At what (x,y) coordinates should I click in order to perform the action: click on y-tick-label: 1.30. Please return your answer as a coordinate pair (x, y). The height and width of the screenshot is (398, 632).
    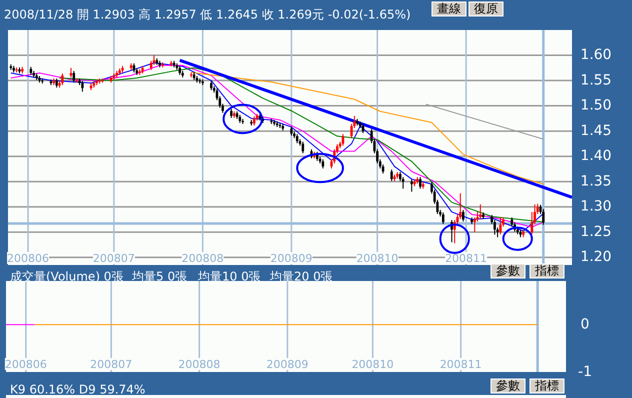
    Looking at the image, I should click on (596, 206).